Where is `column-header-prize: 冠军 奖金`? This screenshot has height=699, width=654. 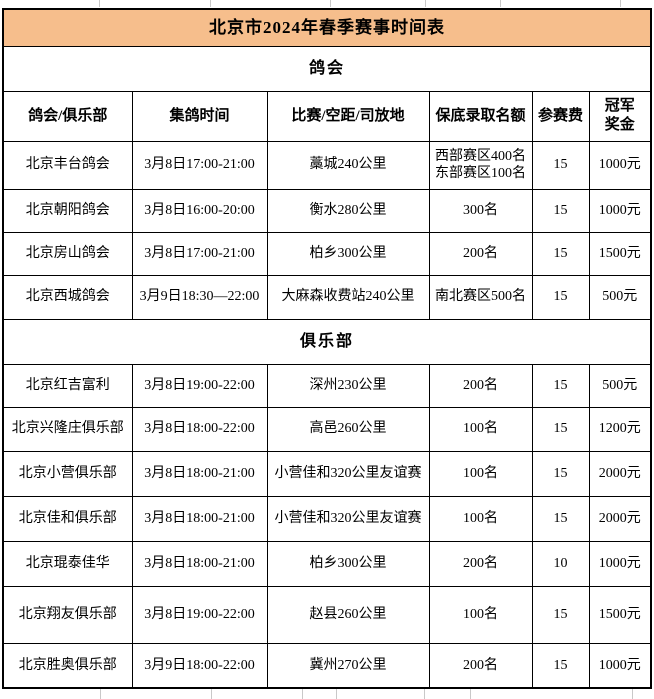
column-header-prize: 冠军 奖金 is located at coordinates (620, 116).